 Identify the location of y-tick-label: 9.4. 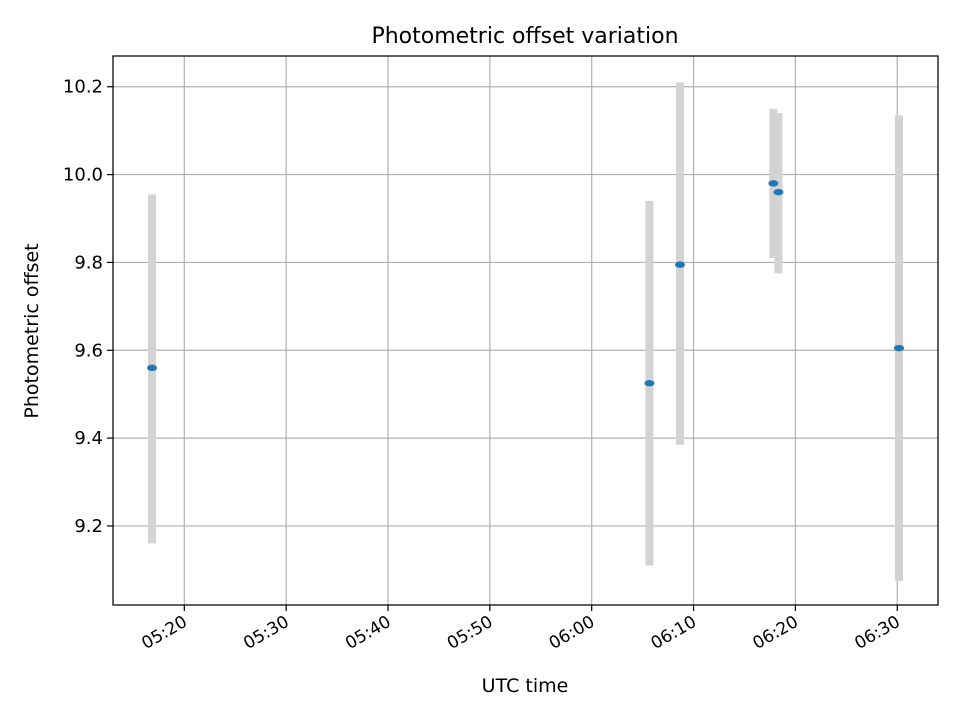
(88, 438).